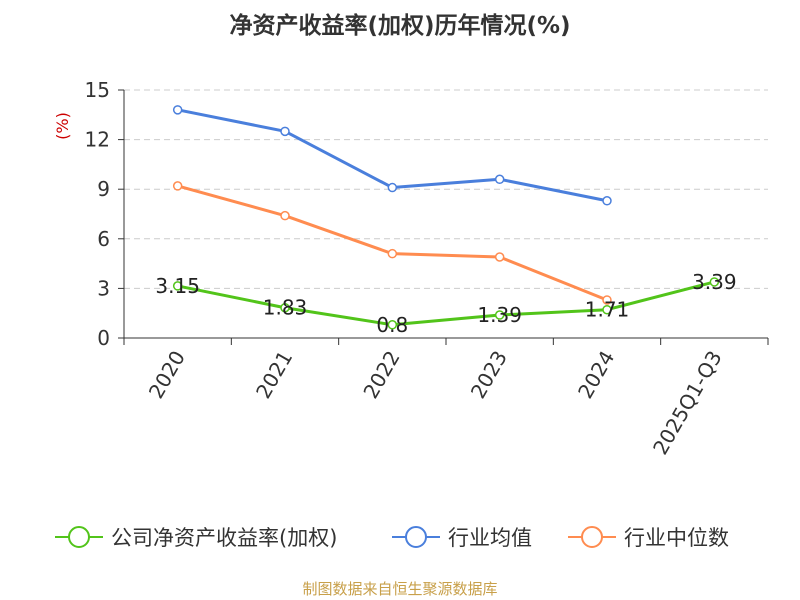 This screenshot has width=800, height=600. What do you see at coordinates (489, 374) in the screenshot?
I see `x-tick-label: 2023` at bounding box center [489, 374].